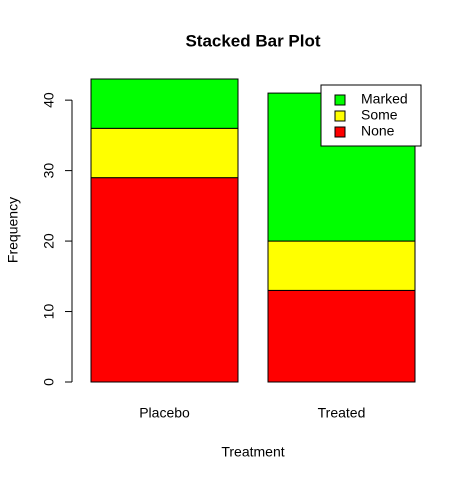  Describe the element at coordinates (49, 100) in the screenshot. I see `y-tick-label: 40` at that location.